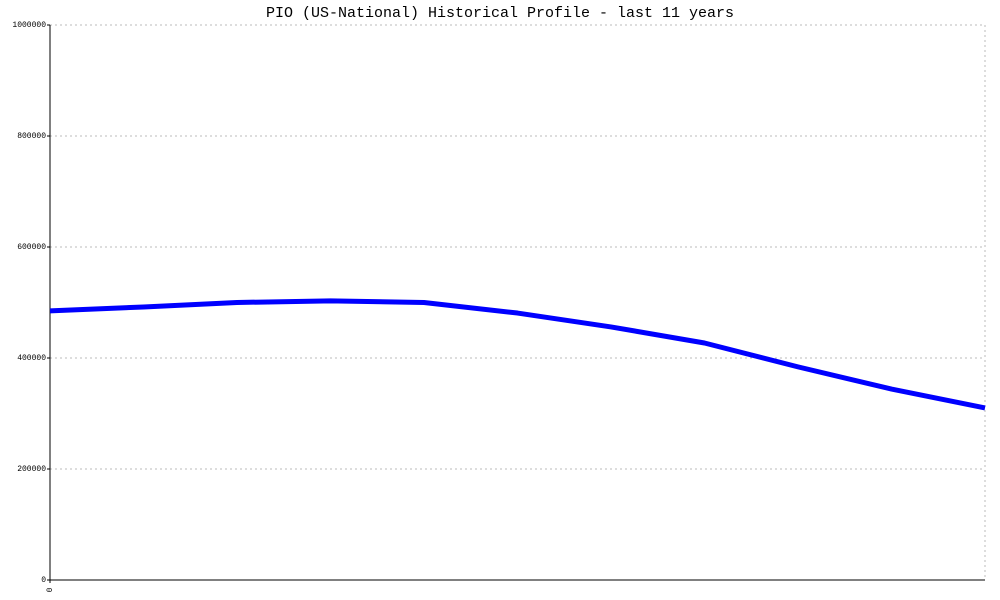 Image resolution: width=1000 pixels, height=600 pixels. I want to click on y-tick-label: 200000, so click(31, 469).